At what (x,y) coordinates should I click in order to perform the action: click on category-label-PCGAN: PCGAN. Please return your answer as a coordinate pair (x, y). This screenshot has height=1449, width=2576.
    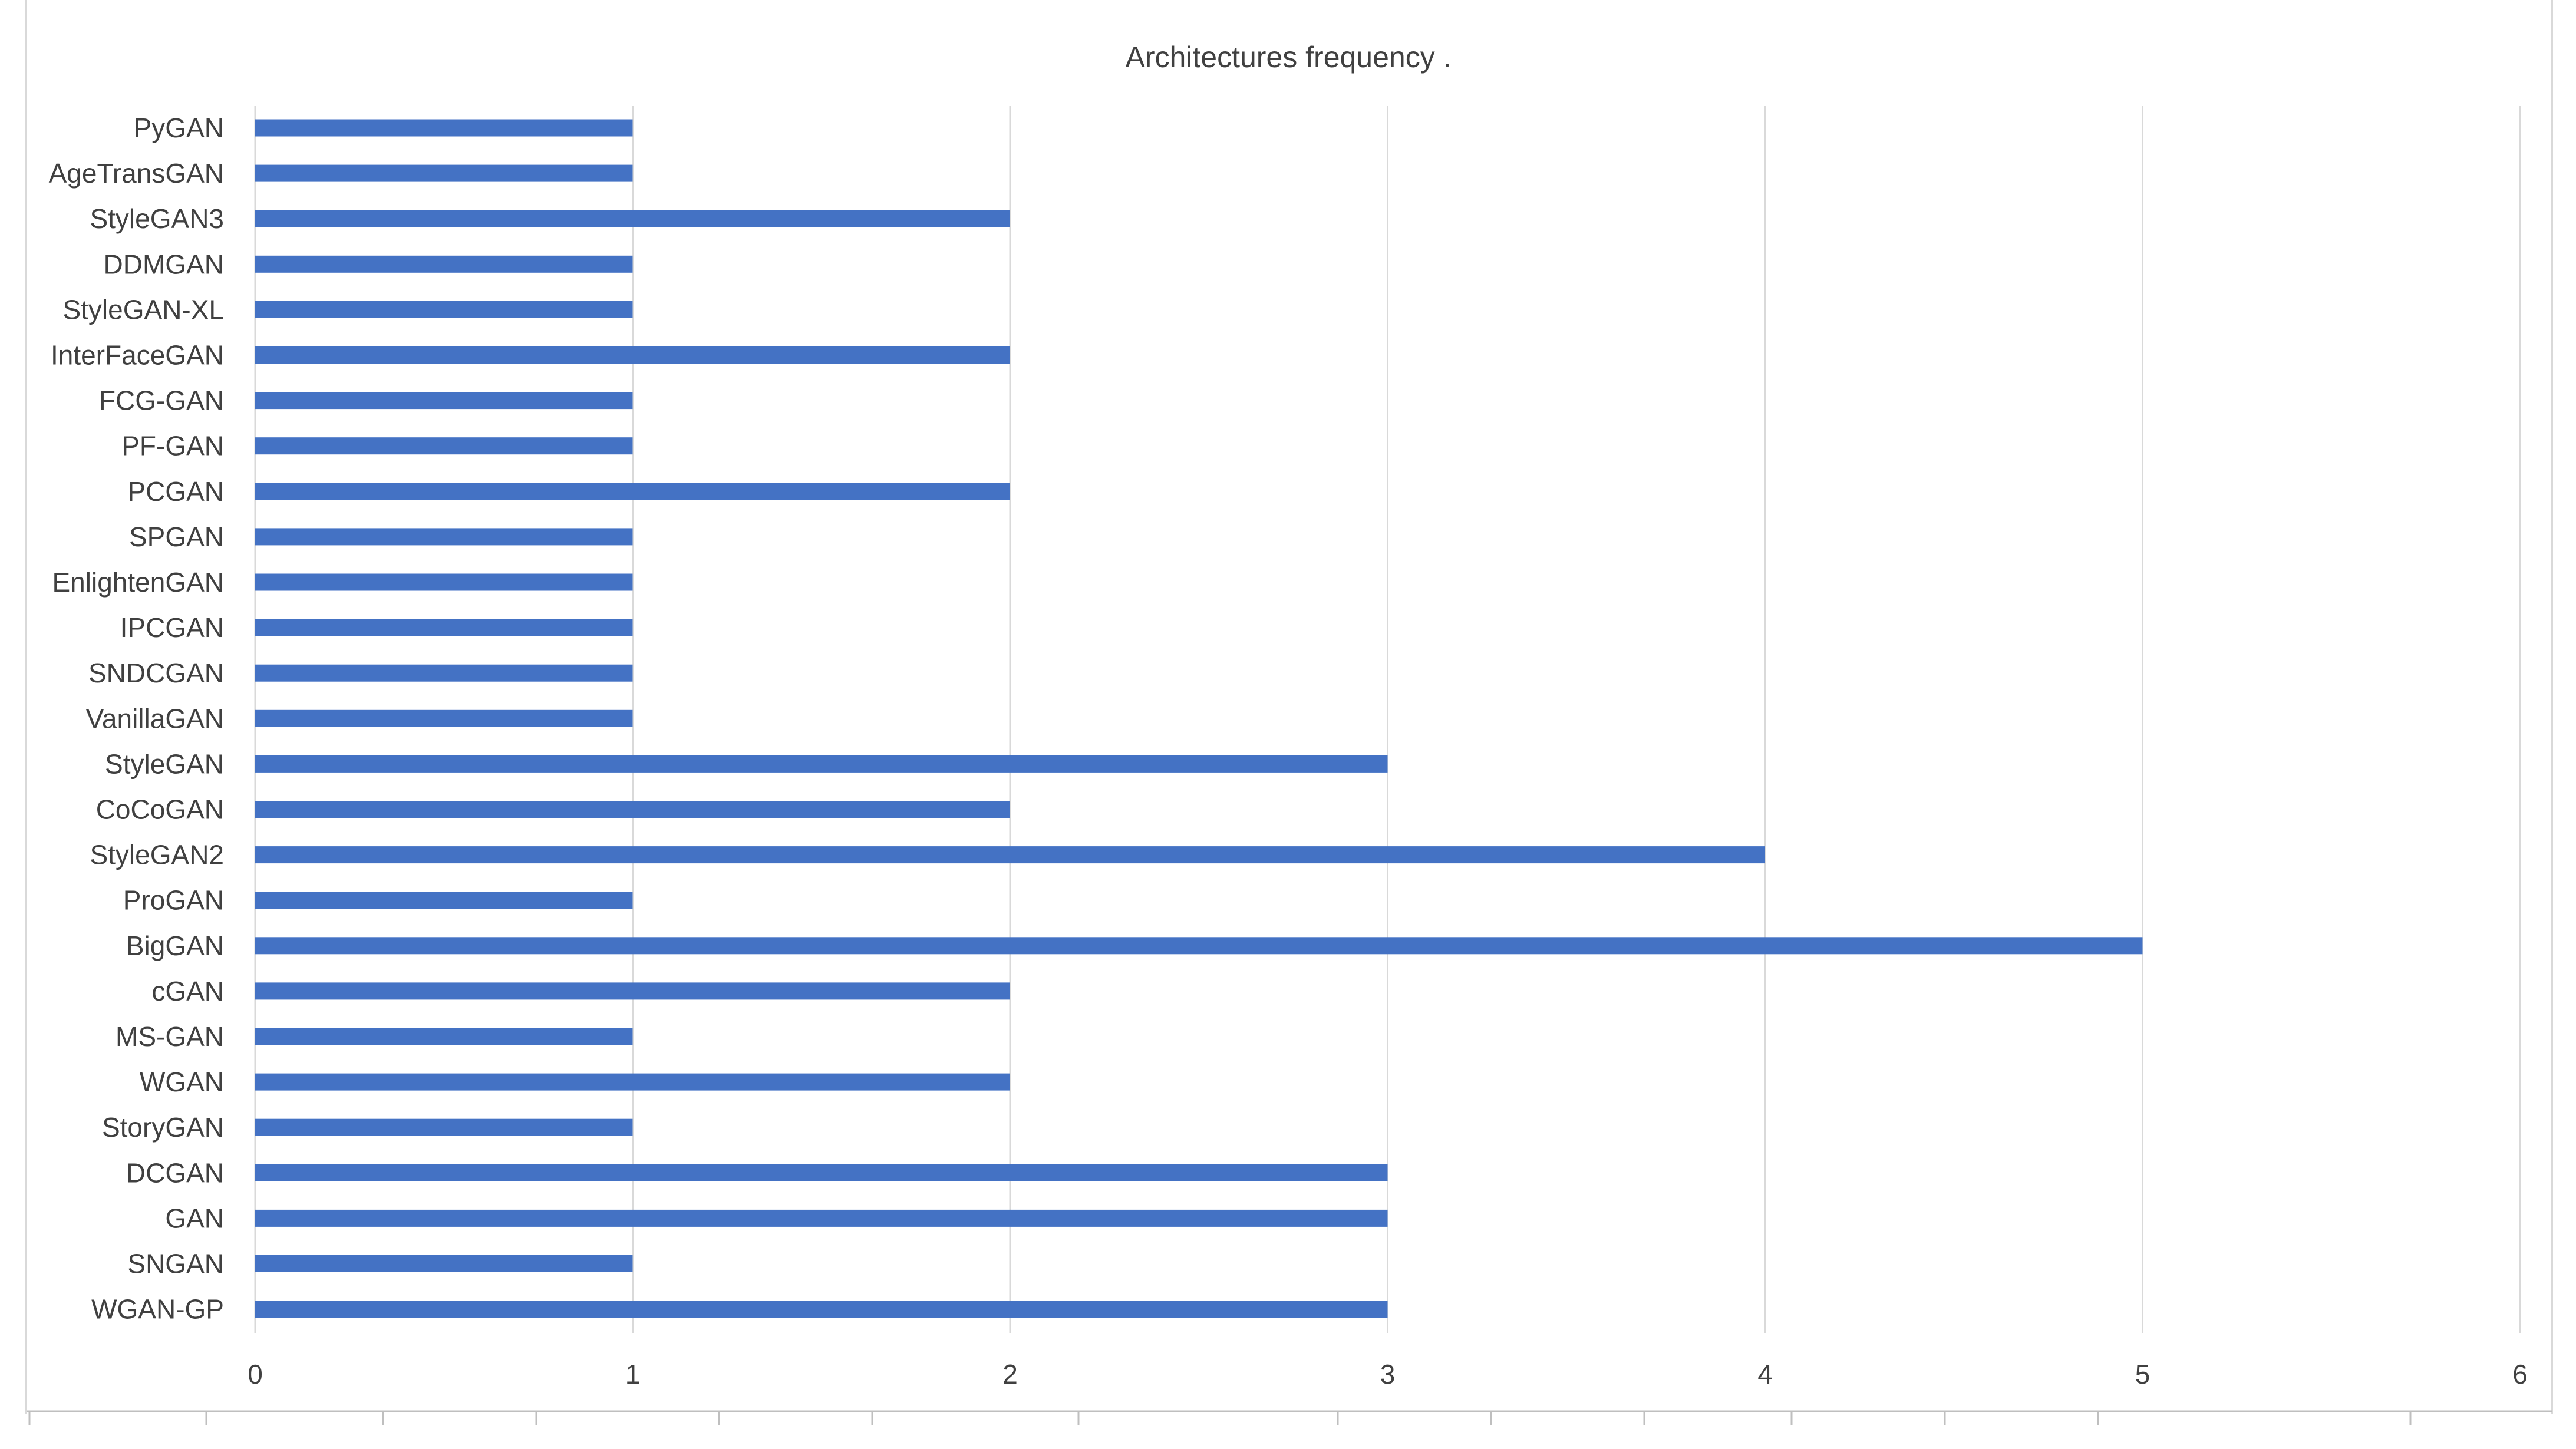
    Looking at the image, I should click on (176, 491).